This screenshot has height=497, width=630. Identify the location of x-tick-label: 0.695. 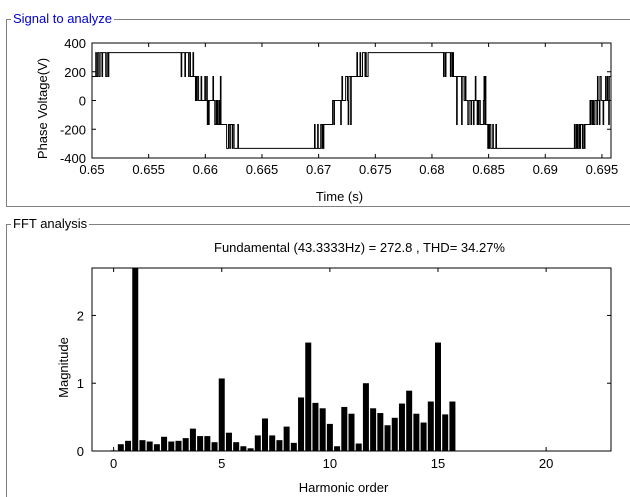
(602, 169).